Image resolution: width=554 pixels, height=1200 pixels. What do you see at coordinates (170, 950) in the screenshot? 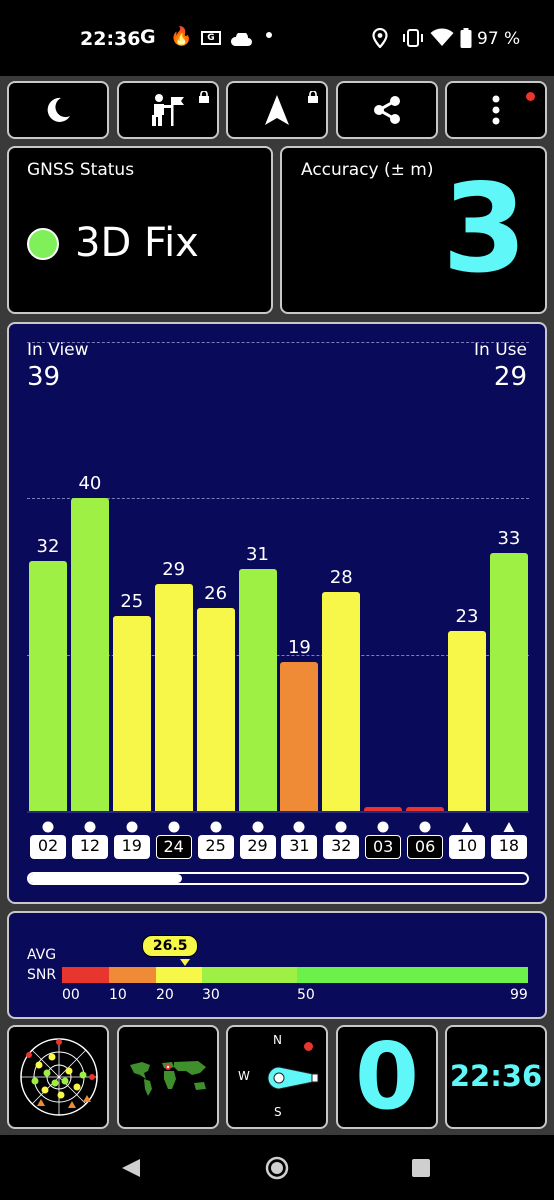
I see `avg-snr-pointer: 26.5` at bounding box center [170, 950].